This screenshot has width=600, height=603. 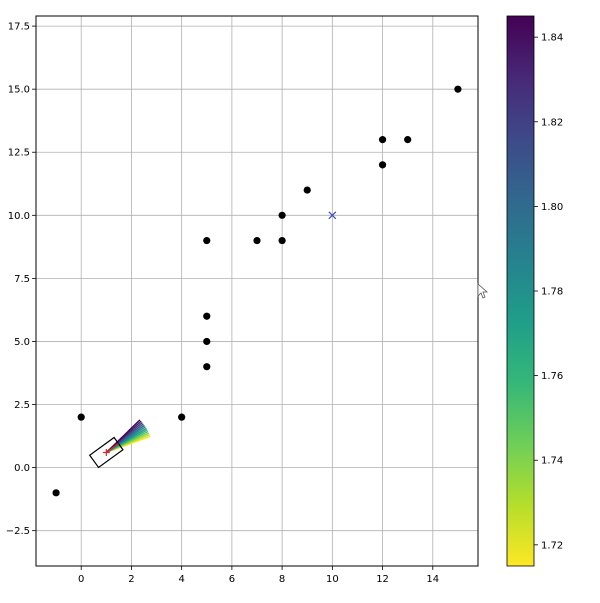 What do you see at coordinates (131, 579) in the screenshot?
I see `x-tick-label: 2` at bounding box center [131, 579].